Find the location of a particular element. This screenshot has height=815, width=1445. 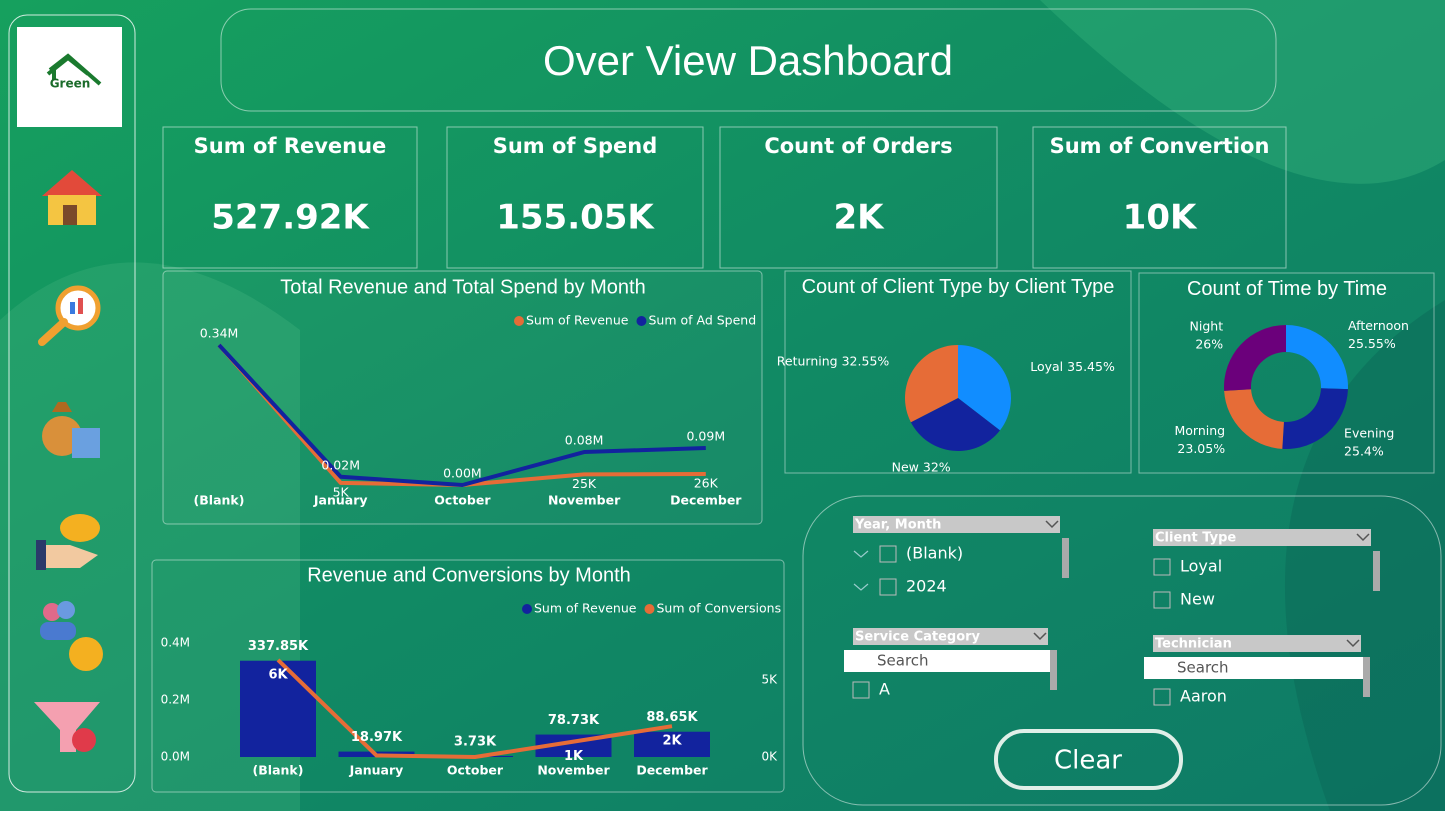

bg-shape is located at coordinates (1242, 92).